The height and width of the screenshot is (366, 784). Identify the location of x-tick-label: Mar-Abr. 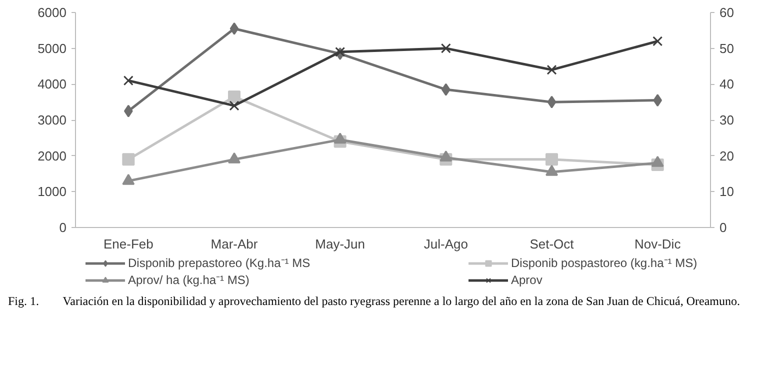
(234, 244).